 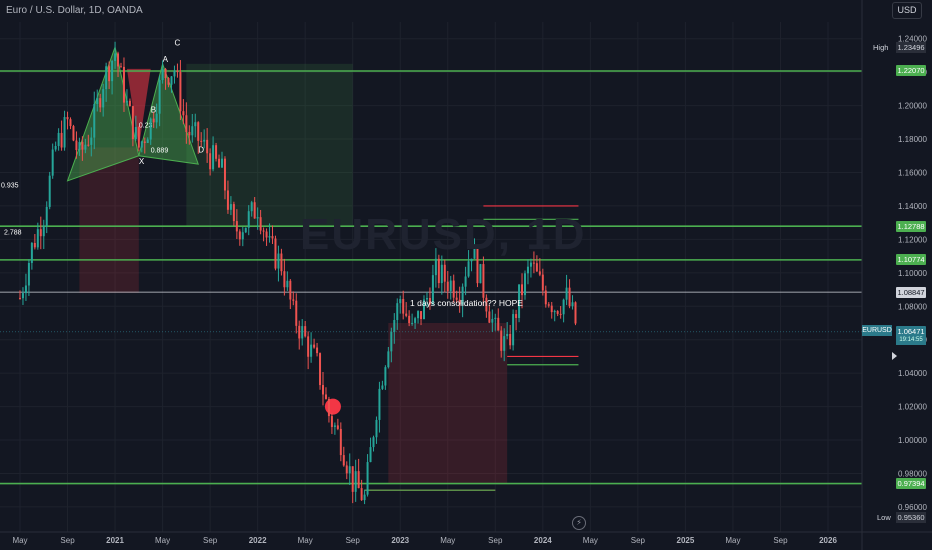 I want to click on price-level-tag: 1.10774, so click(x=911, y=260).